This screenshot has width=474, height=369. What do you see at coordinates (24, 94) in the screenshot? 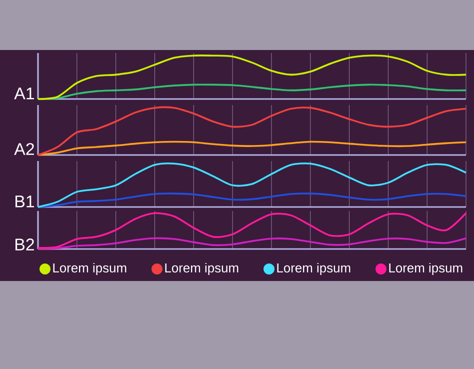
I see `y-axis-title: A1` at bounding box center [24, 94].